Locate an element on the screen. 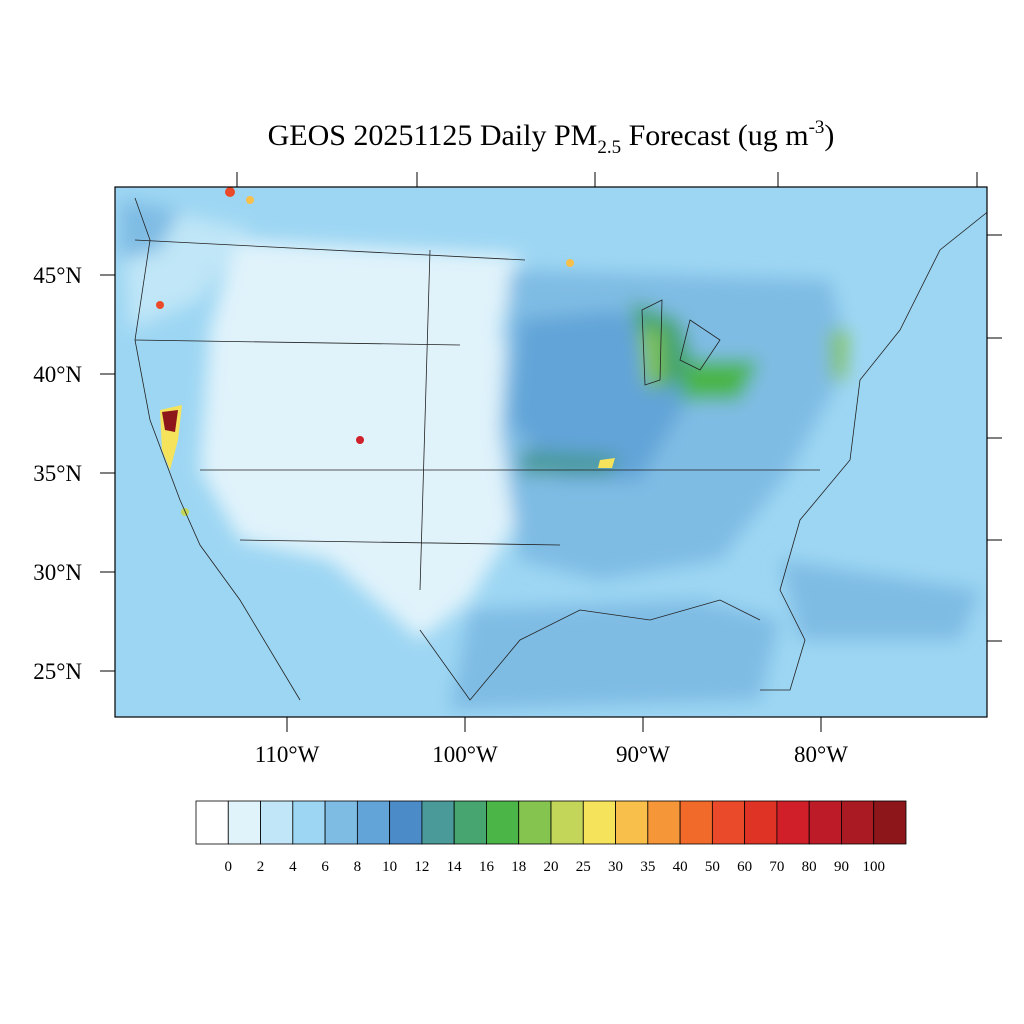 This screenshot has width=1024, height=1024. colorbar-label: 100 is located at coordinates (873, 867).